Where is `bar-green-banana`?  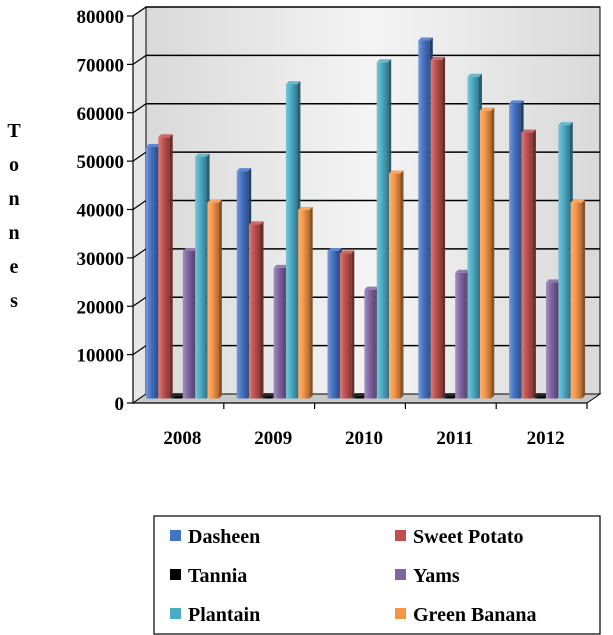
bar-green-banana is located at coordinates (485, 254).